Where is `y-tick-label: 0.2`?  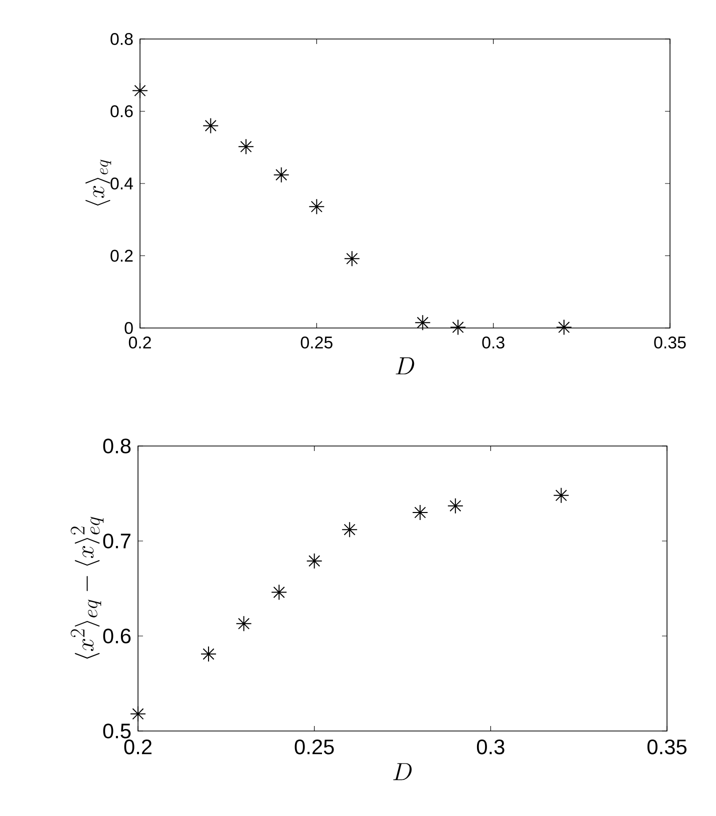 y-tick-label: 0.2 is located at coordinates (121, 256).